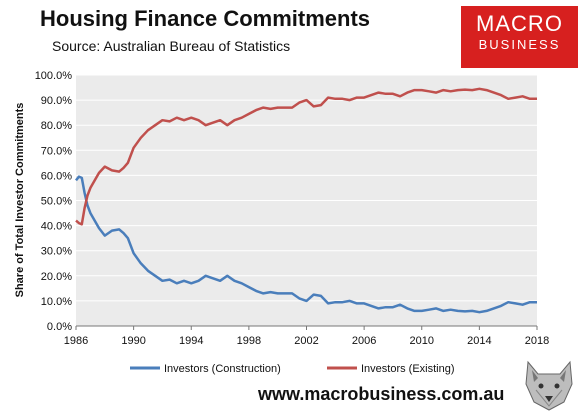  Describe the element at coordinates (56, 126) in the screenshot. I see `y-tick-label: 80.0%` at that location.